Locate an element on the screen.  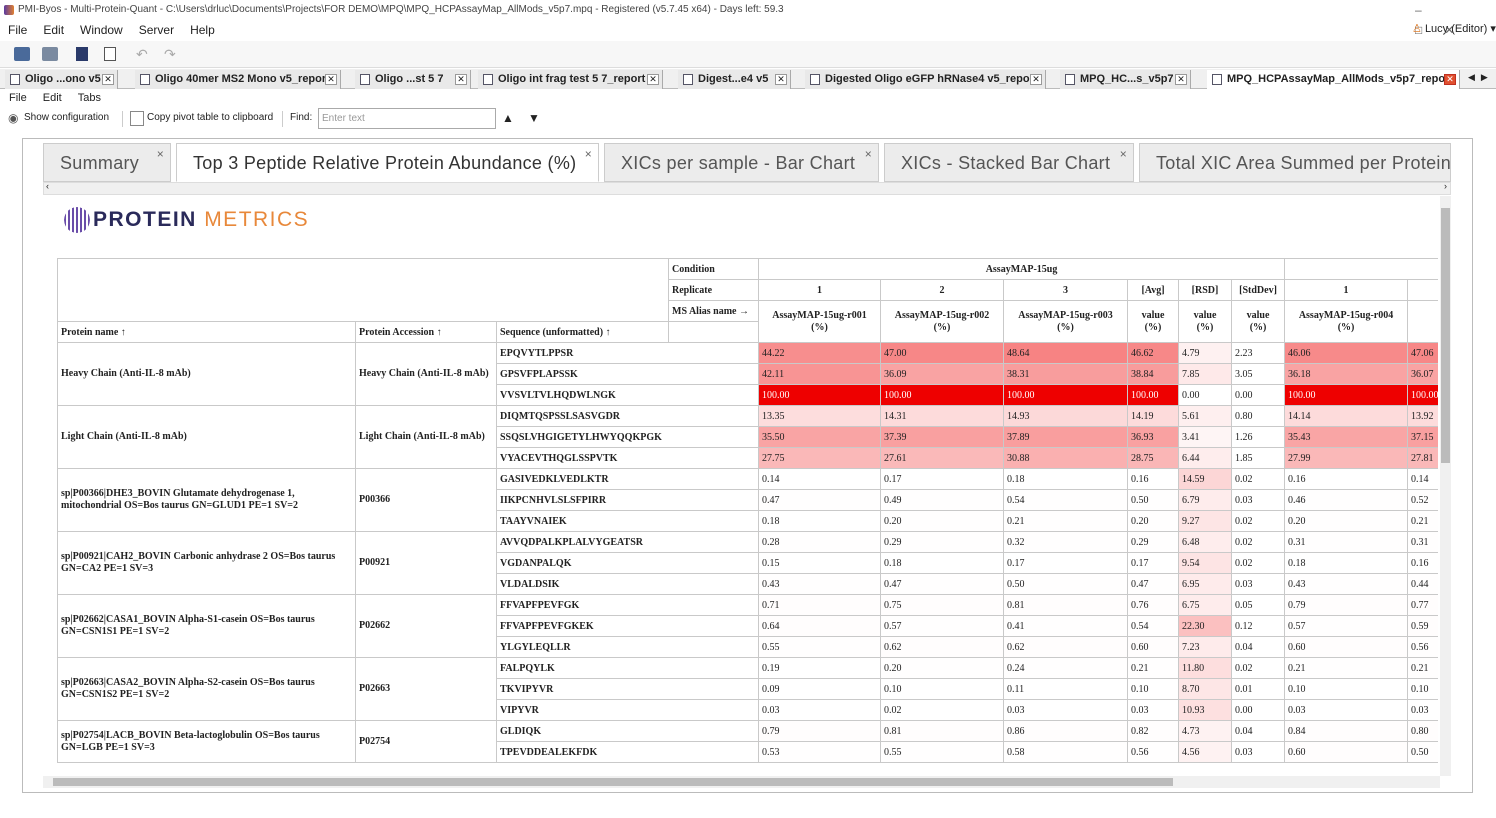
tab-title: Oligo ...st 5 7 is located at coordinates (409, 79).